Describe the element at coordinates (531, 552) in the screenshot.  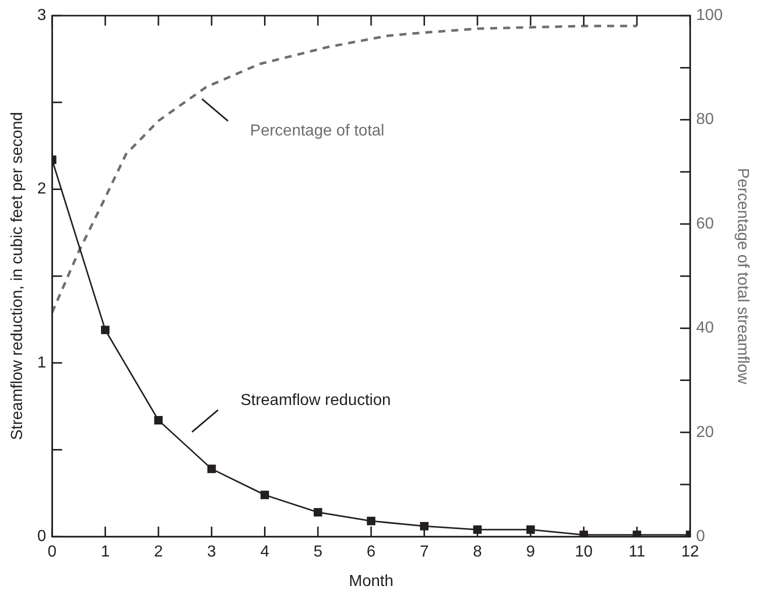
I see `x-tick-label: 9` at that location.